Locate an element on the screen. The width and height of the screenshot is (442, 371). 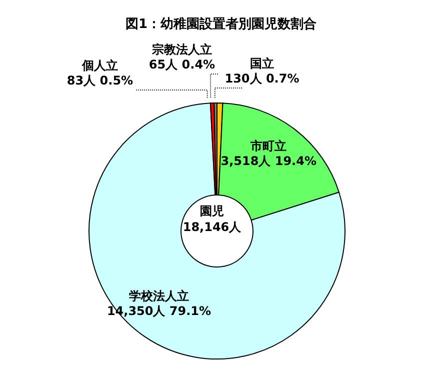
data-label: 130人 0.7% is located at coordinates (262, 79).